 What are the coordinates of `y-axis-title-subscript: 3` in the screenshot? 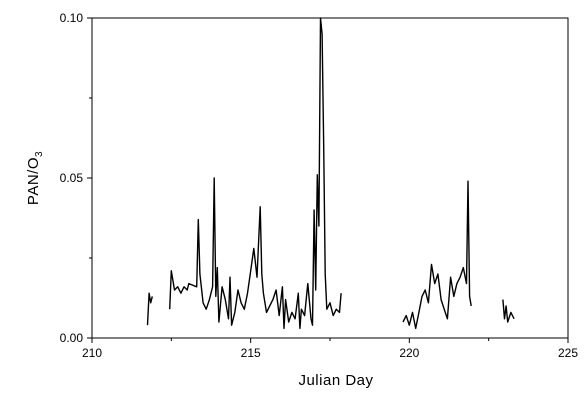 It's located at (39, 154).